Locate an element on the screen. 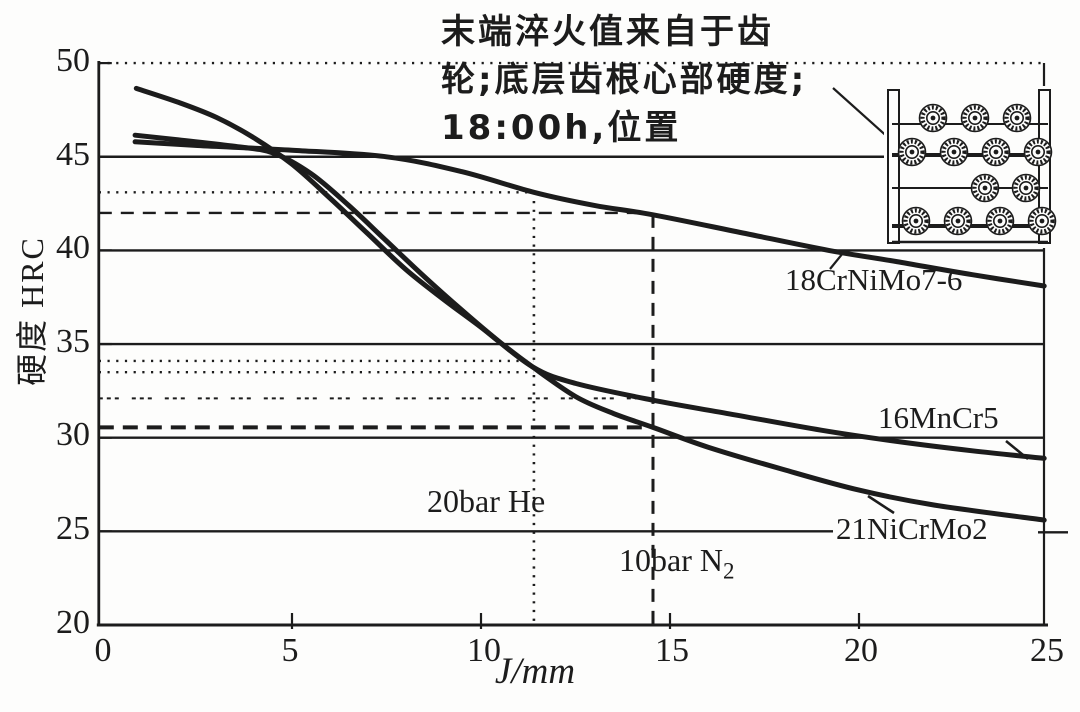  annotation-line-3: 18:00h,位置 is located at coordinates (561, 128).